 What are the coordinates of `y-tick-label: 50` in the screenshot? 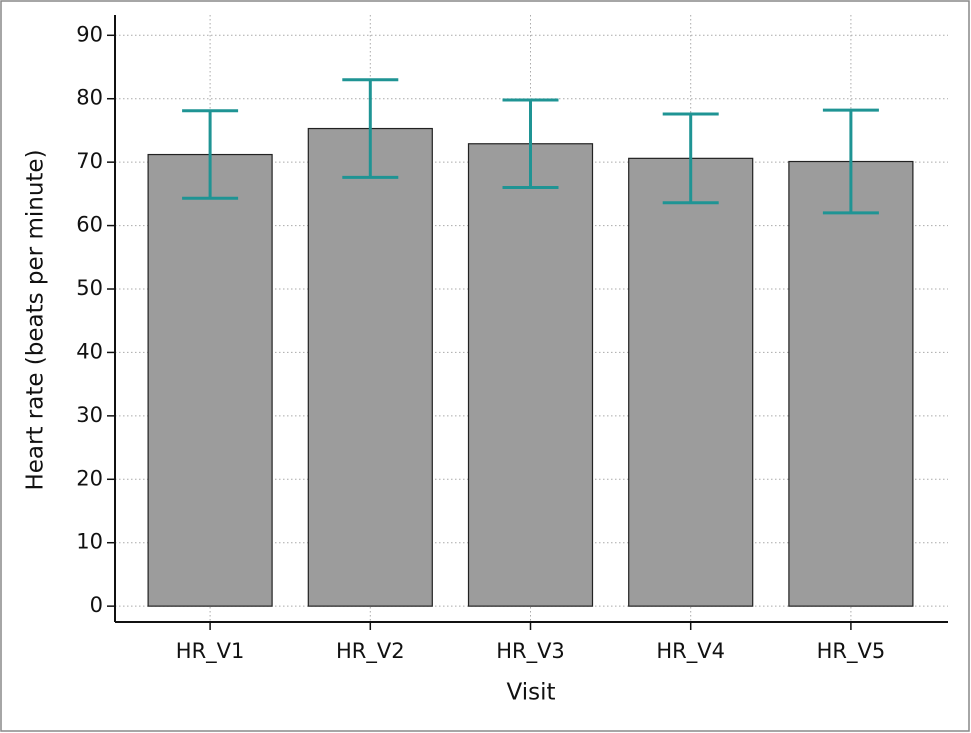 It's located at (89, 288).